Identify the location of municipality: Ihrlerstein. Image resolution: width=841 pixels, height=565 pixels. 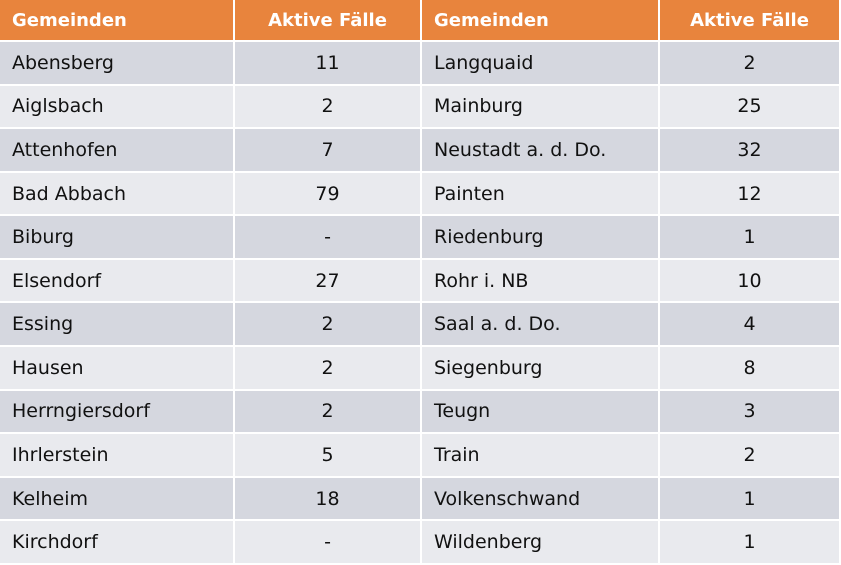
(117, 456).